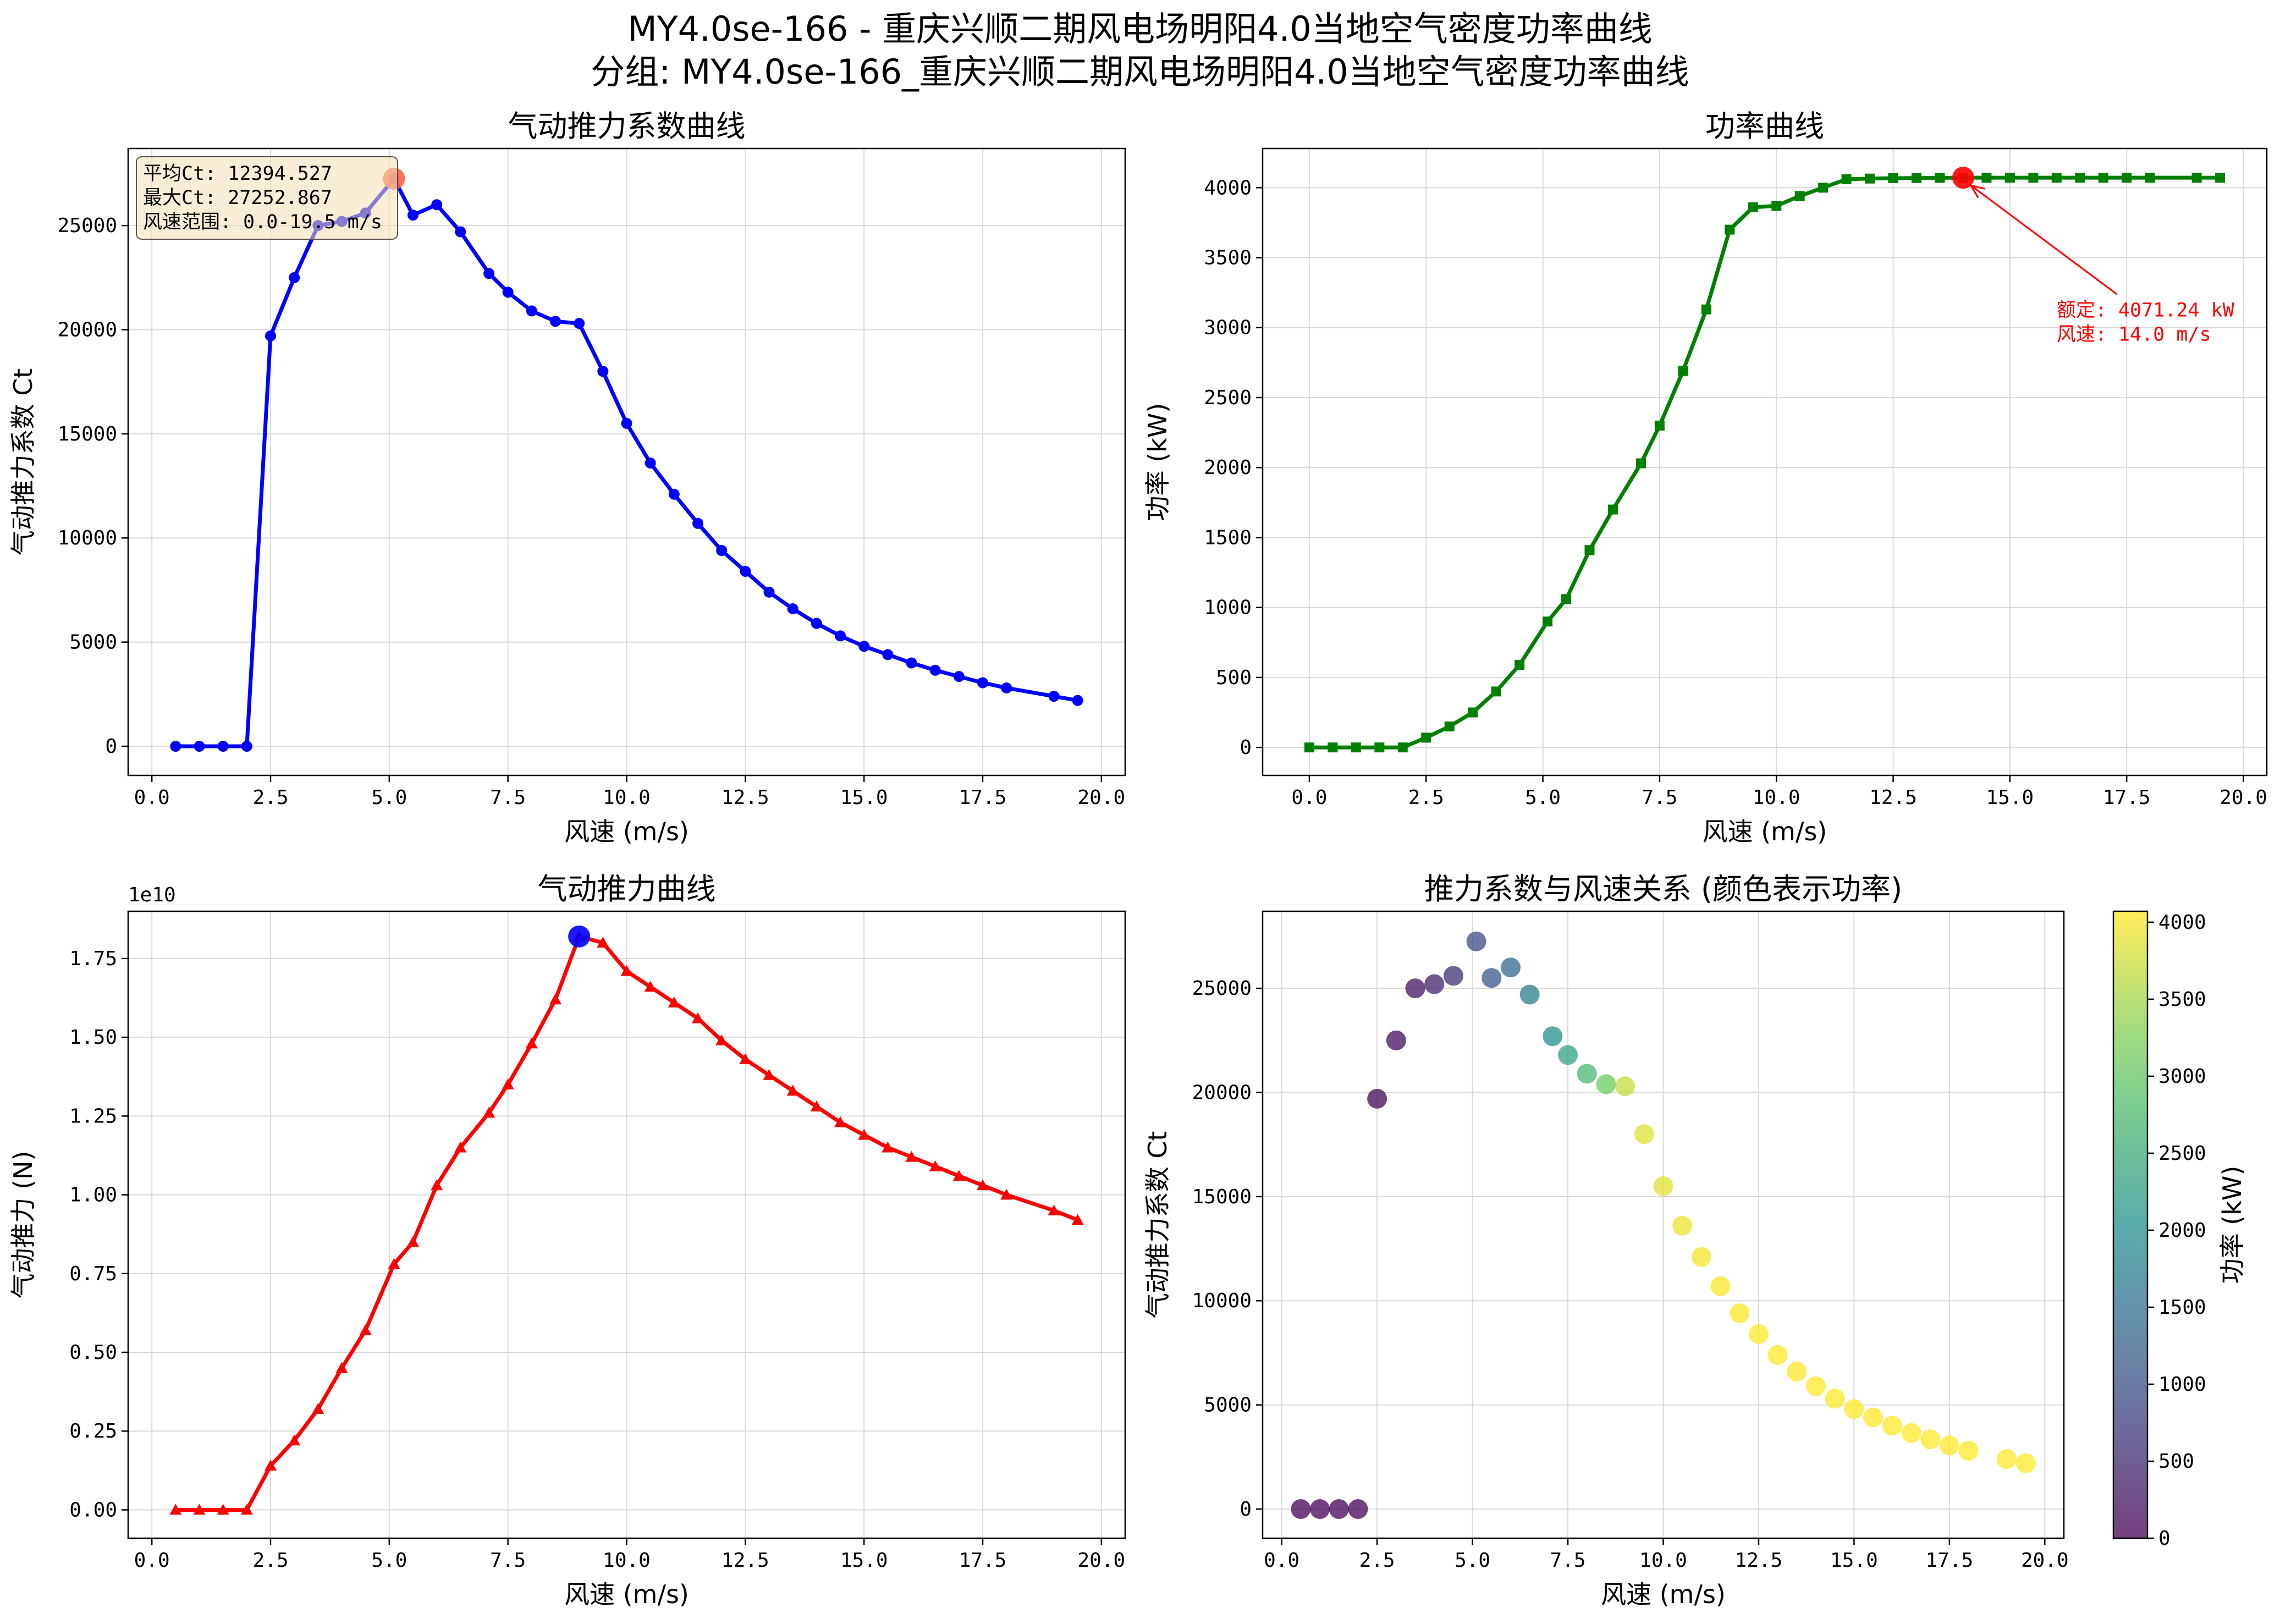 This screenshot has height=1624, width=2280. I want to click on y-tick-label: 1000, so click(1228, 608).